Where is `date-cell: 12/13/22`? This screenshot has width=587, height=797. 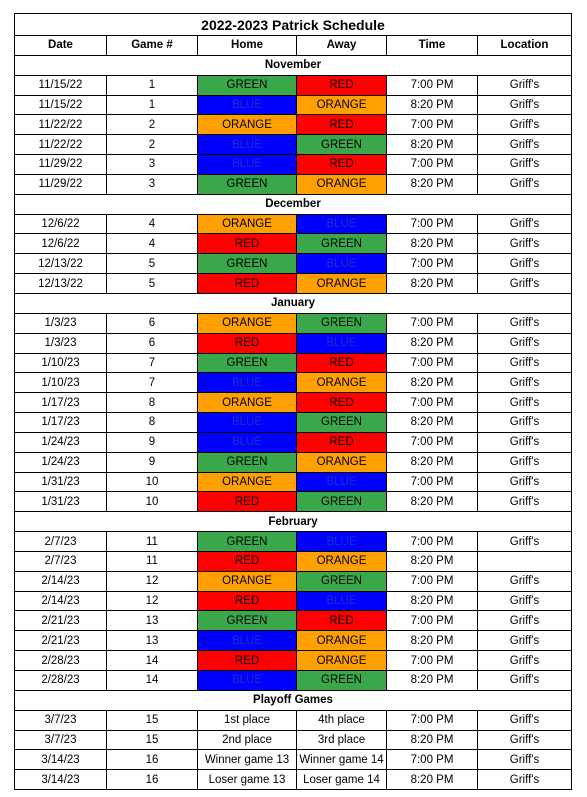
date-cell: 12/13/22 is located at coordinates (60, 264).